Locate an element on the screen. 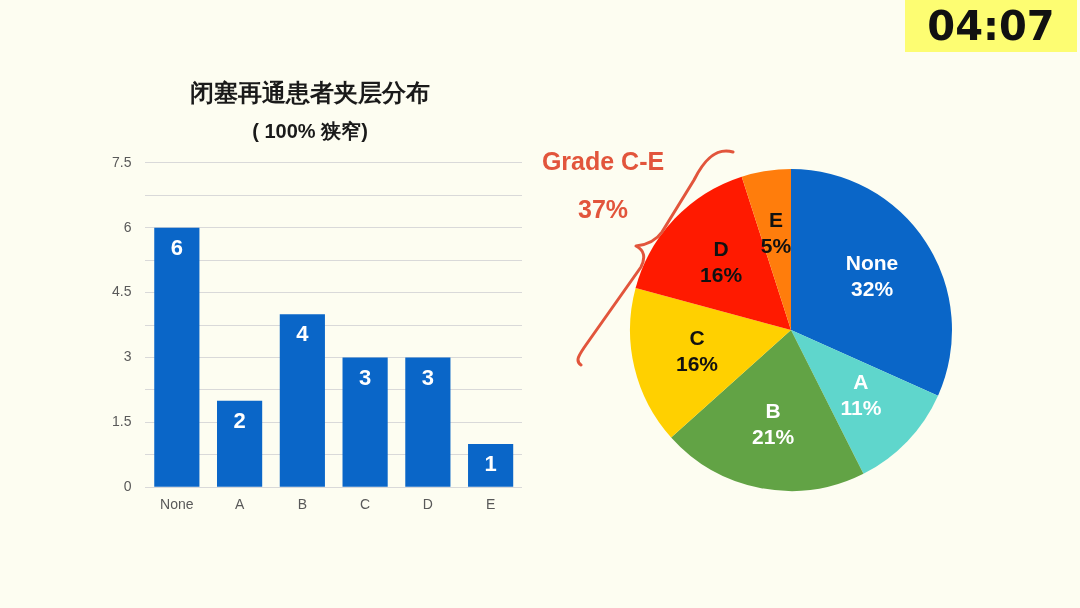 The image size is (1080, 608). x-tick-label: None is located at coordinates (177, 504).